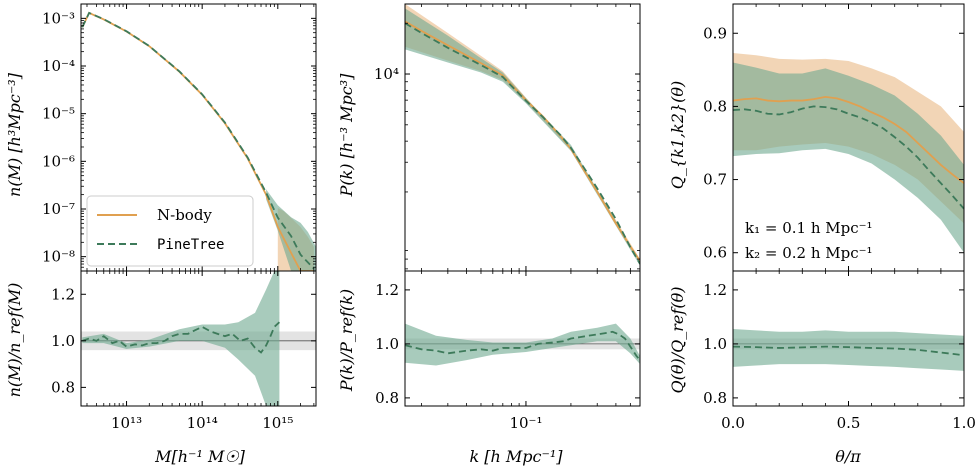 The height and width of the screenshot is (471, 980). I want to click on legend-nbody-label: N-body, so click(184, 215).